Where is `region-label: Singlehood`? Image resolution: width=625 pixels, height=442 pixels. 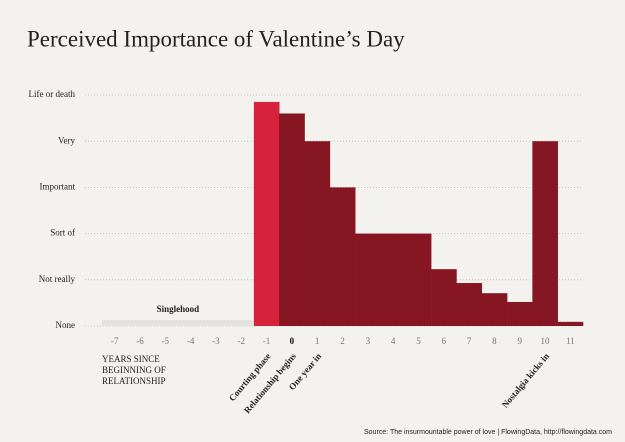
region-label: Singlehood is located at coordinates (178, 309).